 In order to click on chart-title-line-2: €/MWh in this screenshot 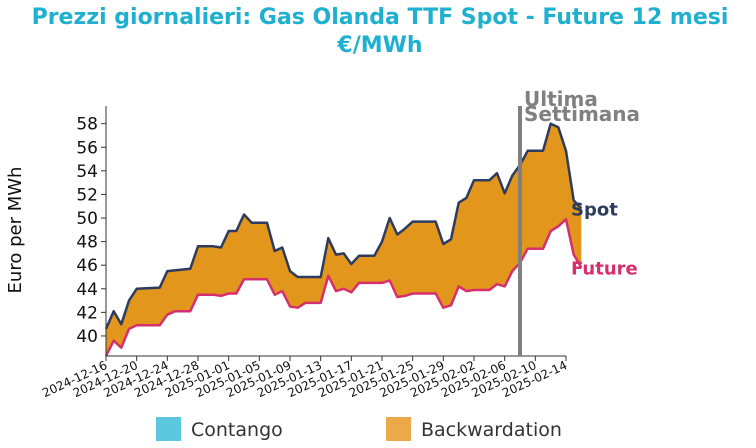, I will do `click(380, 45)`.